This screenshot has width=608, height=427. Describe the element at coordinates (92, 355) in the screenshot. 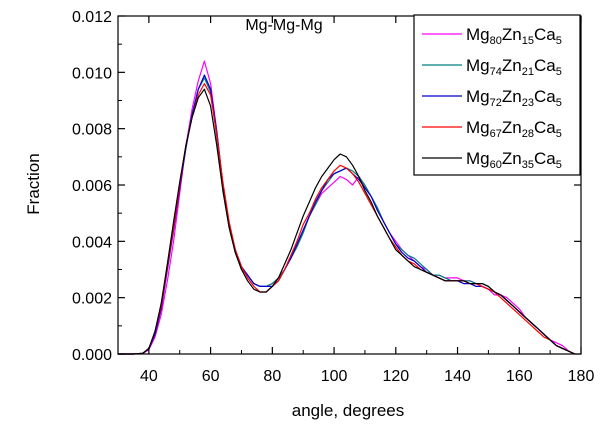

I see `y-tick-label: 0.000` at that location.